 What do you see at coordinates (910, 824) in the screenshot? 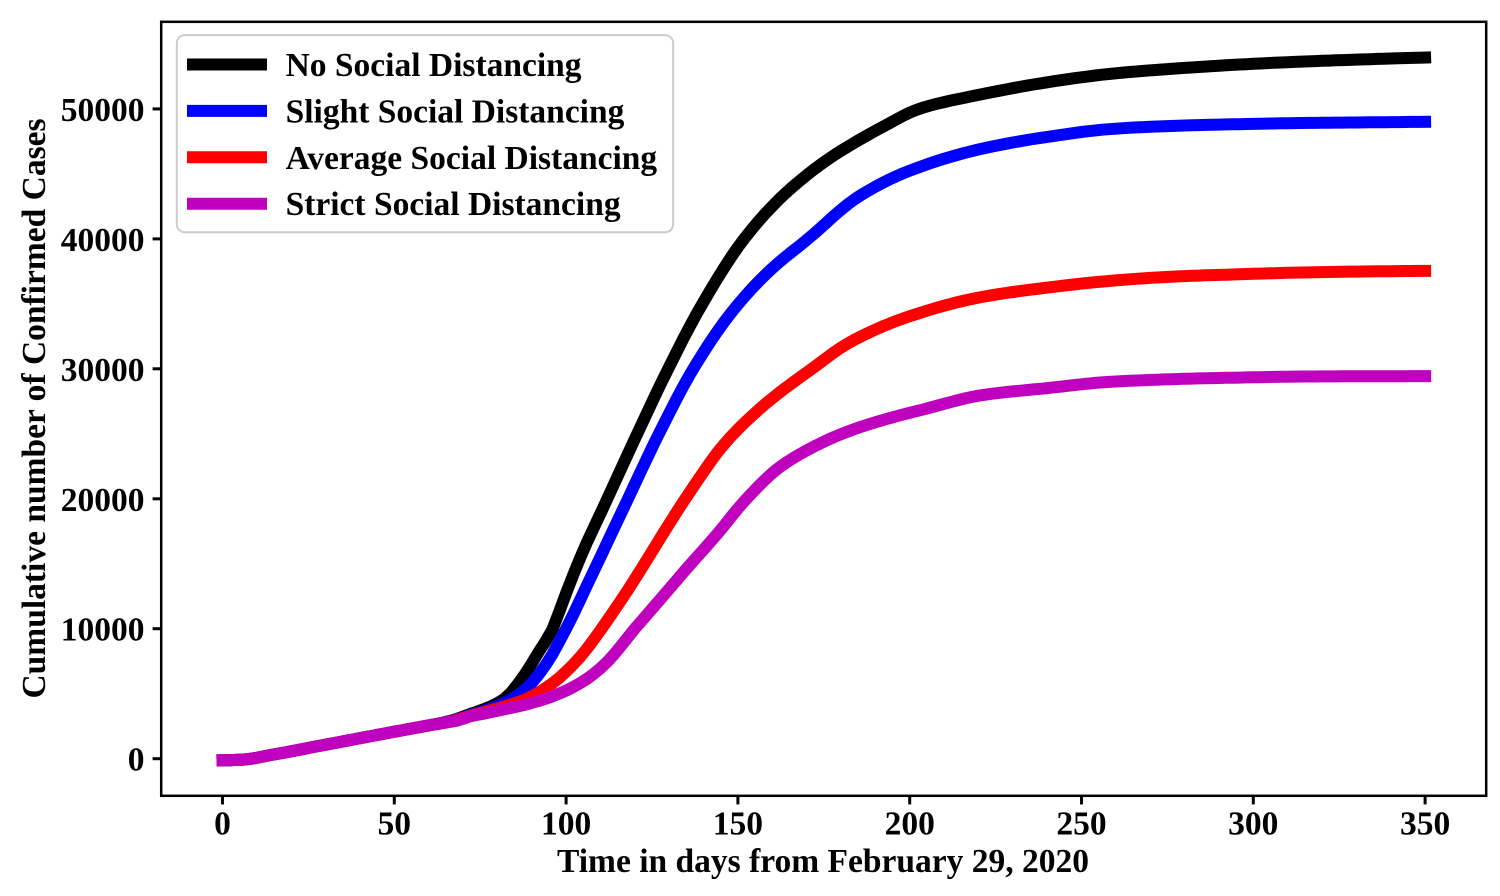
I see `svg-text: 200` at bounding box center [910, 824].